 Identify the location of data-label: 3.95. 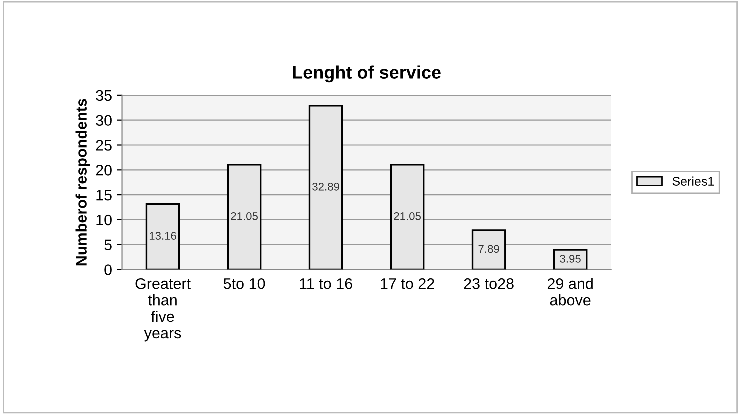
(570, 259).